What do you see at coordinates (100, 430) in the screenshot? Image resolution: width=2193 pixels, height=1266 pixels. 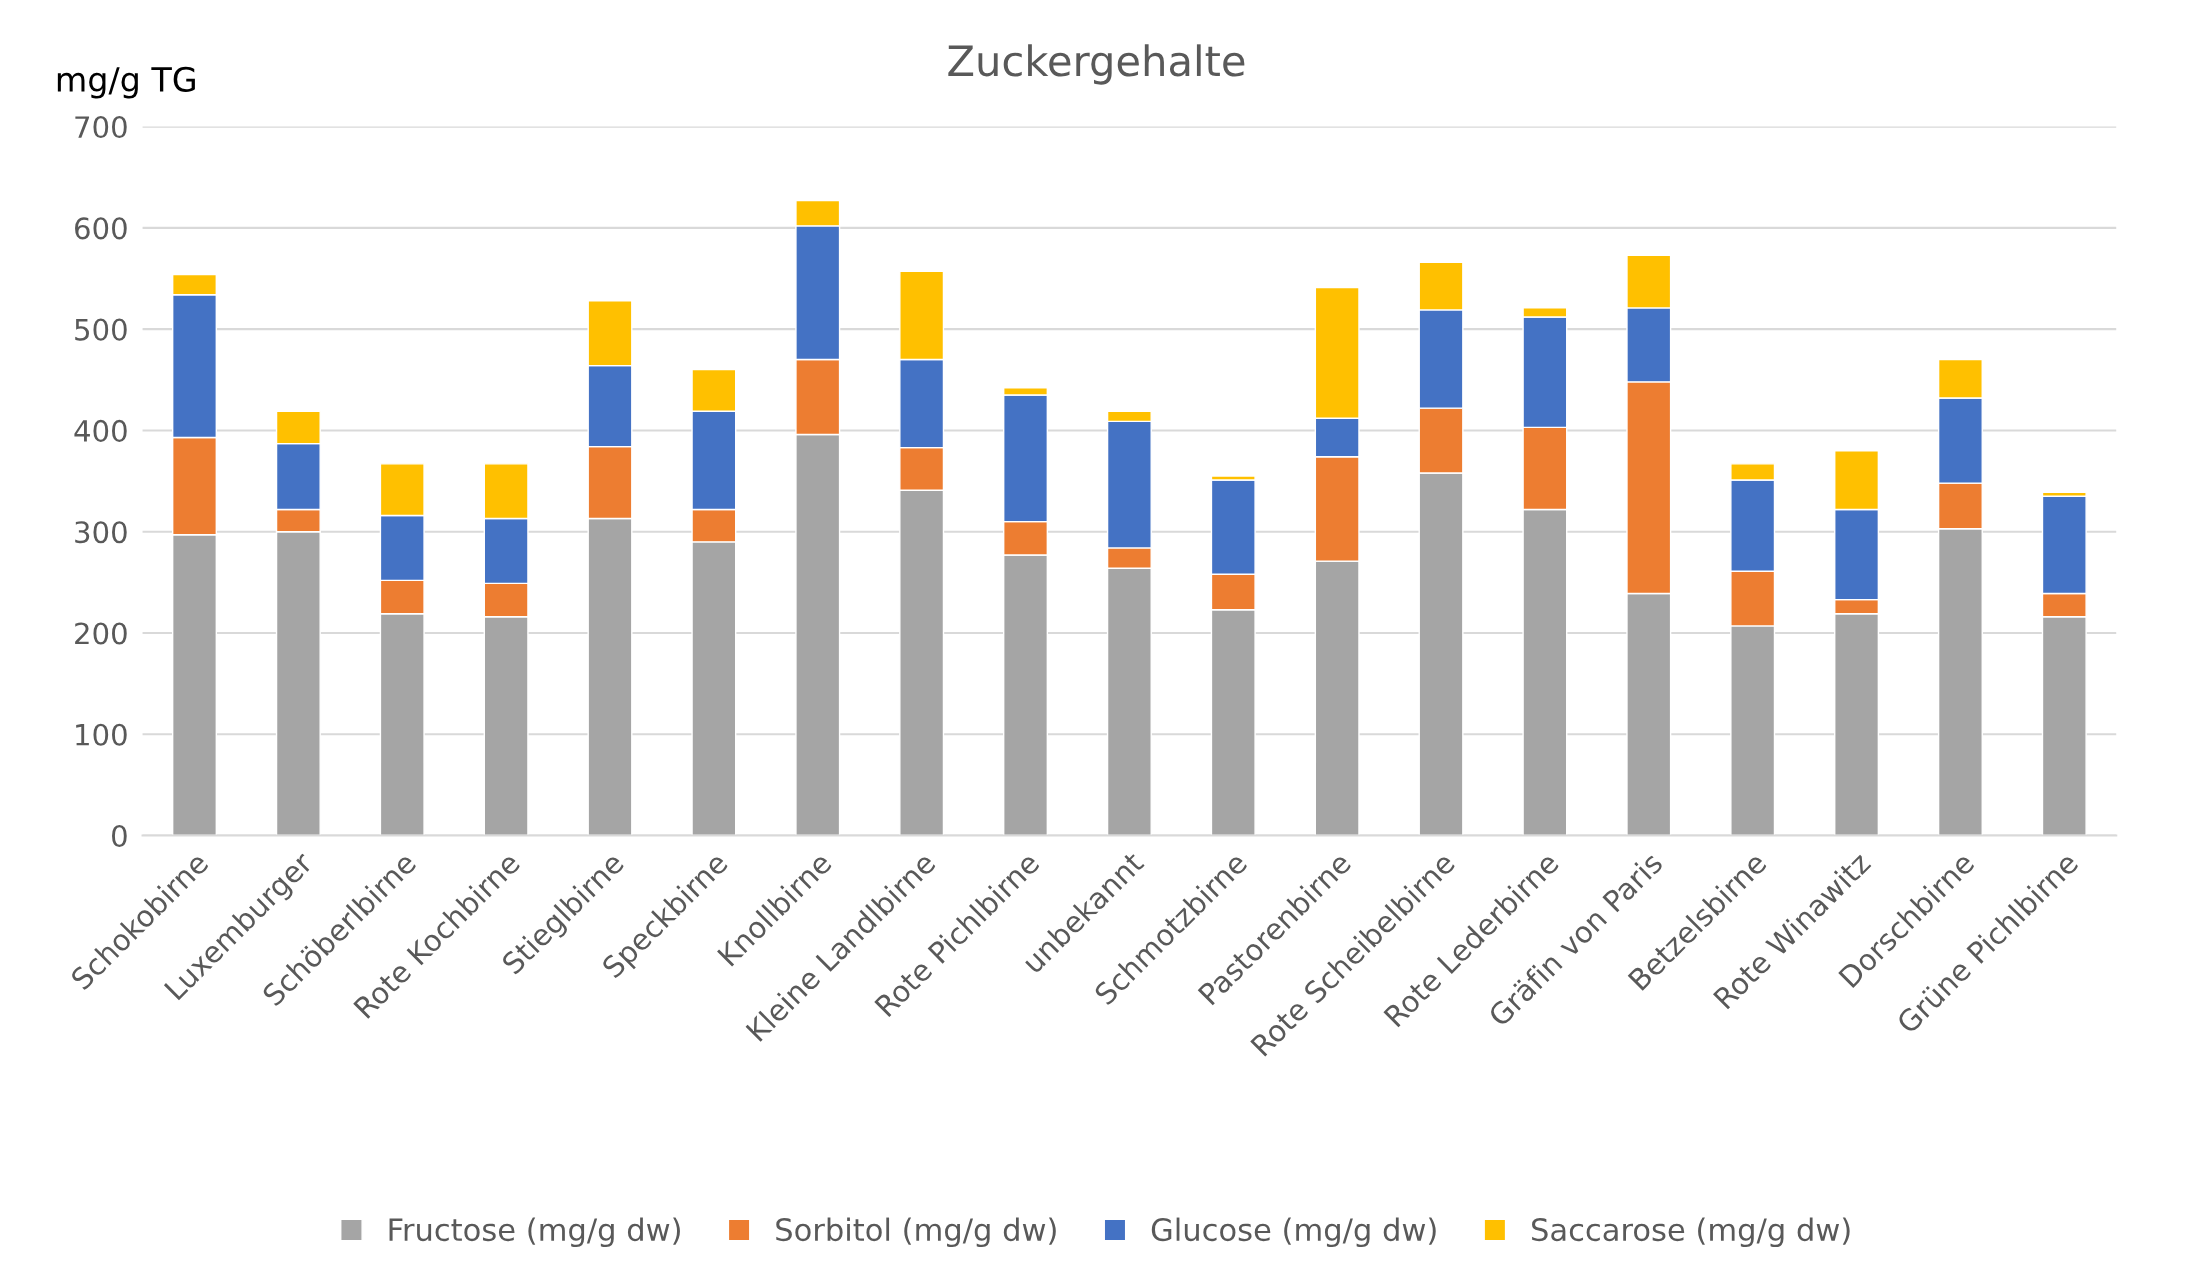 I see `y-tick-label: 400` at bounding box center [100, 430].